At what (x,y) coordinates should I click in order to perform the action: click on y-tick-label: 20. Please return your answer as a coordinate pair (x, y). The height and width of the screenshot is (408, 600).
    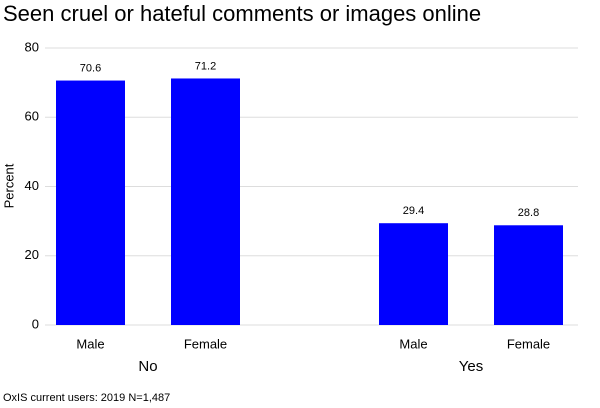
    Looking at the image, I should click on (32, 254).